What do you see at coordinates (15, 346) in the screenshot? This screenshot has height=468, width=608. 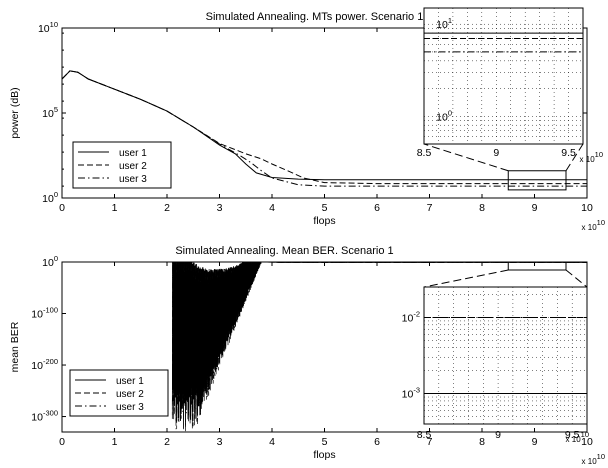 I see `y-axis-label: mean BER` at bounding box center [15, 346].